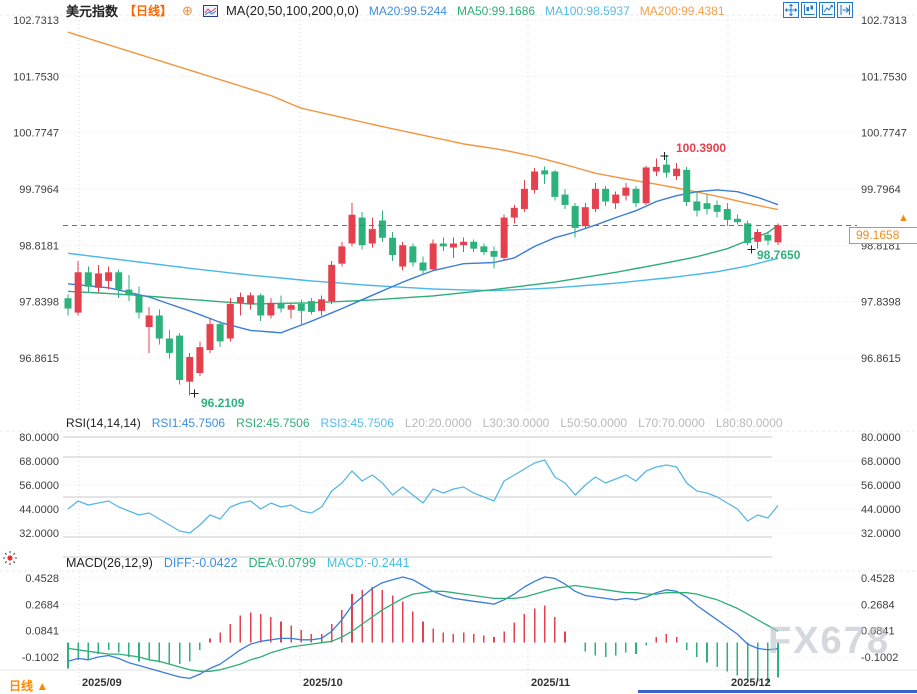 This screenshot has width=917, height=694. What do you see at coordinates (200, 563) in the screenshot?
I see `diff-value: DIFF:-0.0422` at bounding box center [200, 563].